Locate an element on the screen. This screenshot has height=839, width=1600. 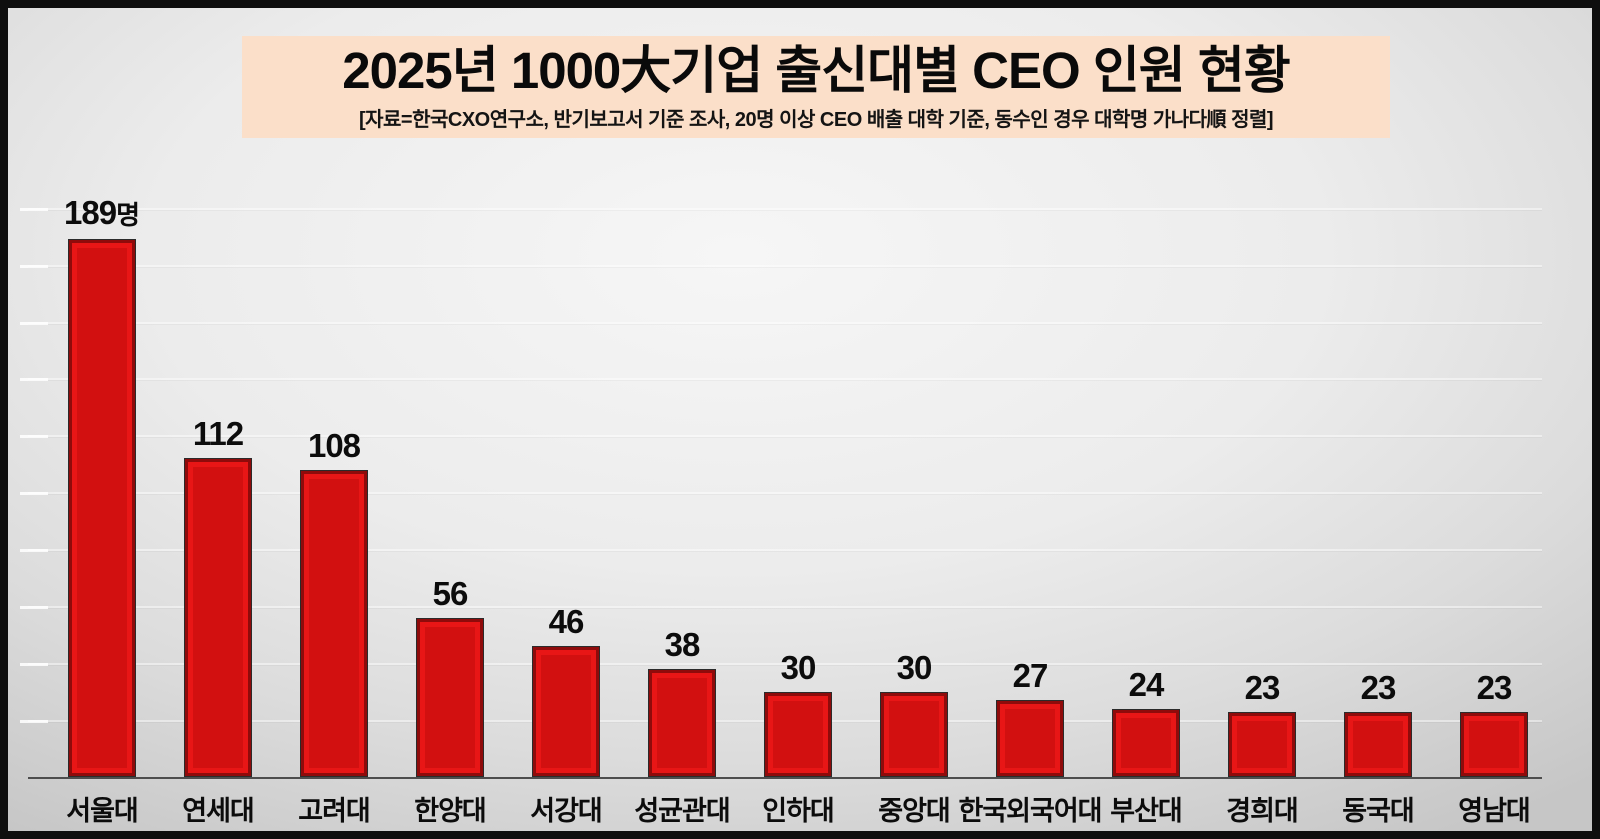
category-label: 인하대 is located at coordinates (798, 811).